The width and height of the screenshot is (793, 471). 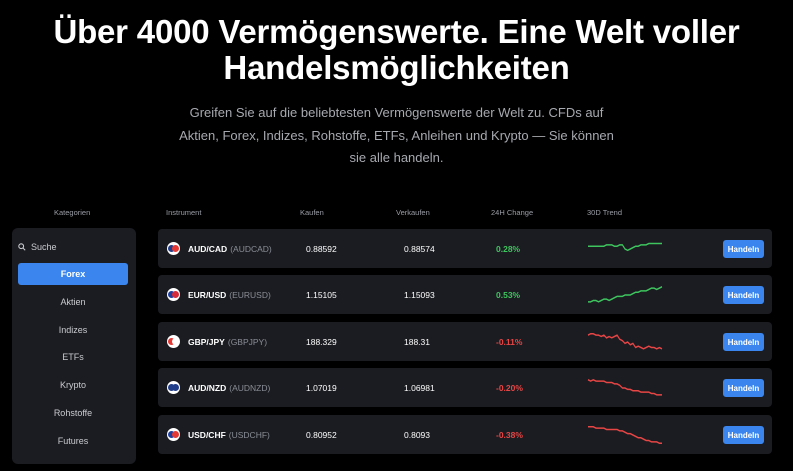 I want to click on pair-name: EUR/USD, so click(x=207, y=294).